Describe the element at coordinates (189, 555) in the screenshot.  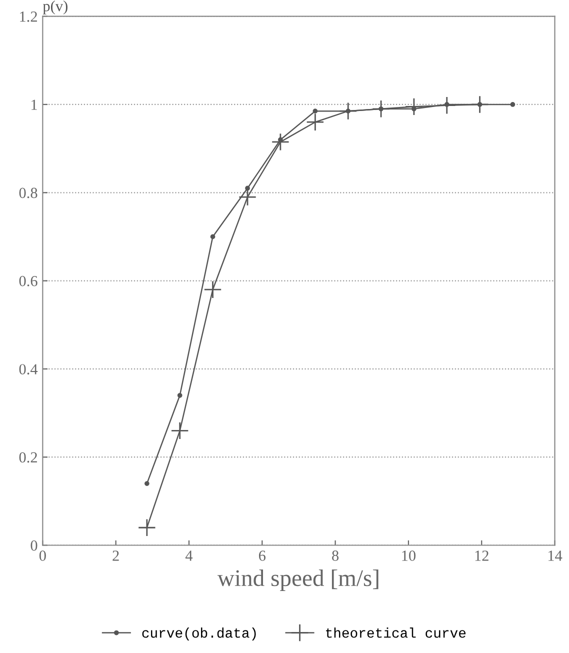
I see `x-tick-label: 4` at that location.